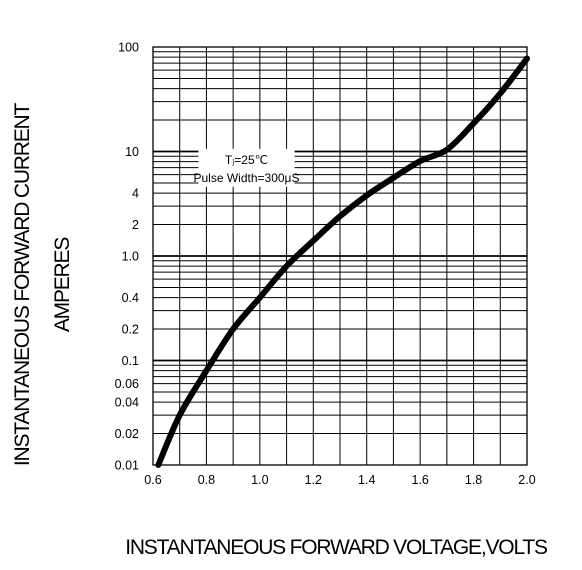 The height and width of the screenshot is (570, 582). What do you see at coordinates (135, 194) in the screenshot?
I see `y-tick-label: 4` at bounding box center [135, 194].